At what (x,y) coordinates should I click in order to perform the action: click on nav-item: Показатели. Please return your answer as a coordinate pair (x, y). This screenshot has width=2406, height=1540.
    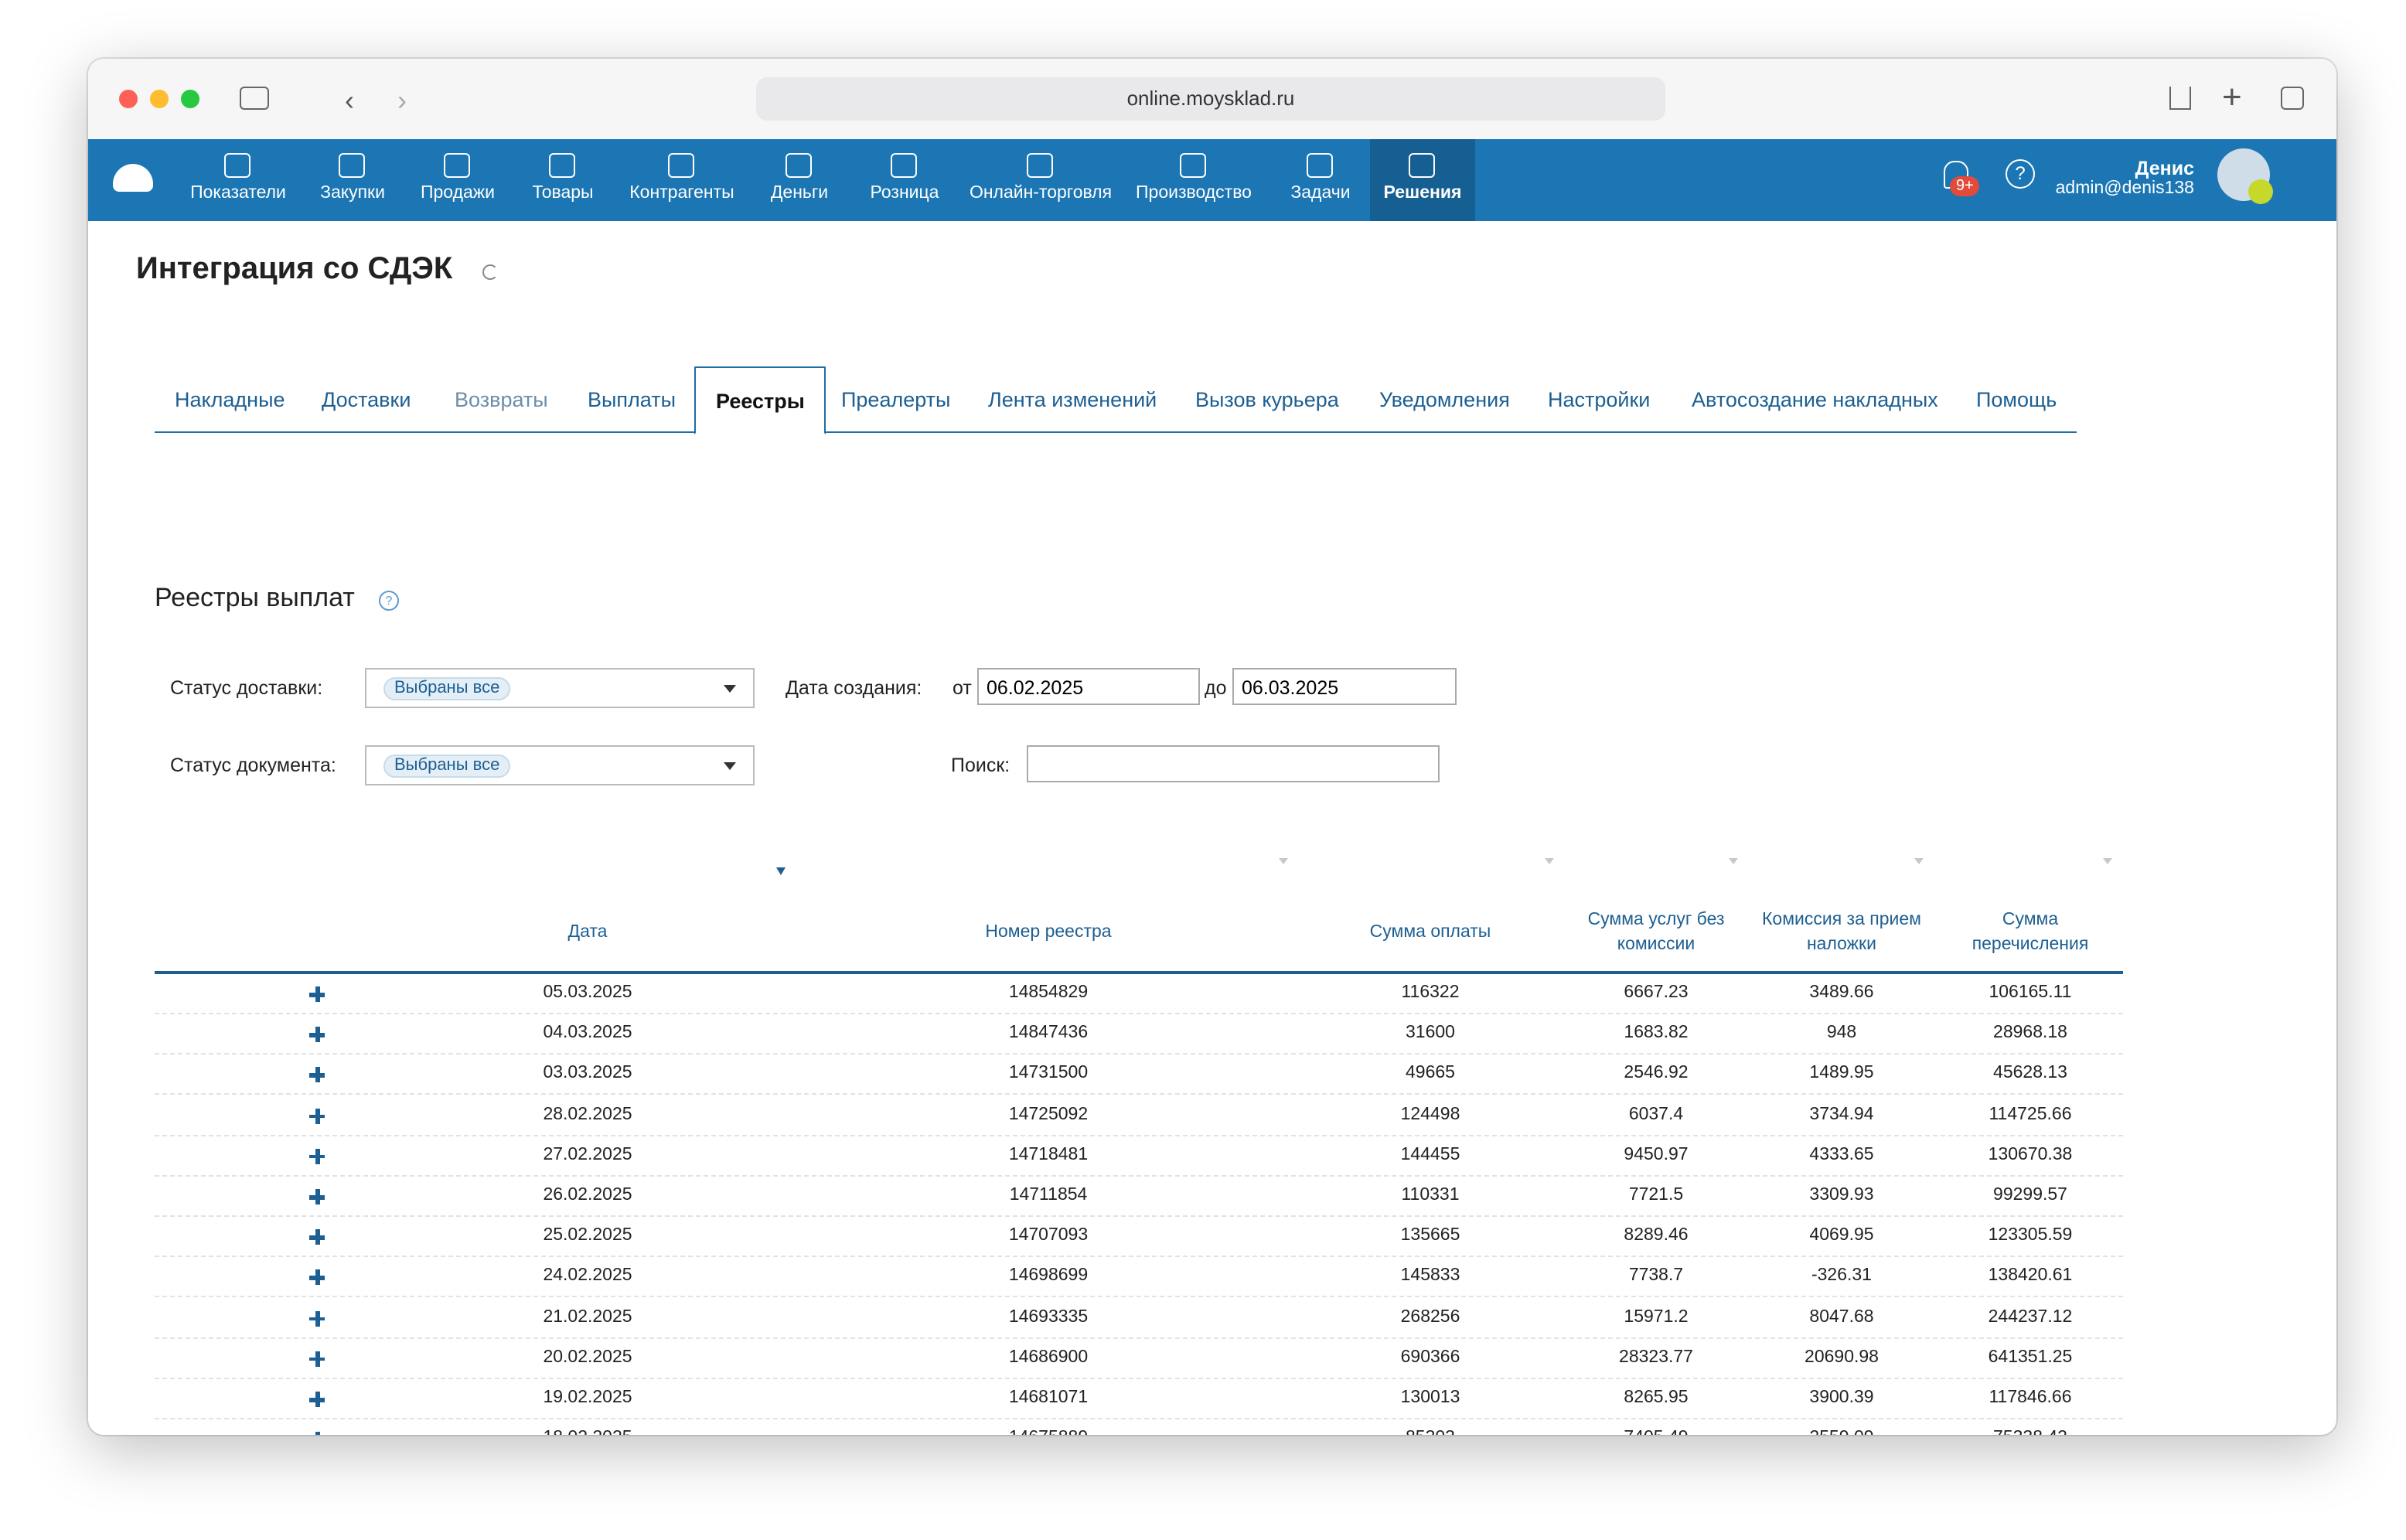
    Looking at the image, I should click on (238, 180).